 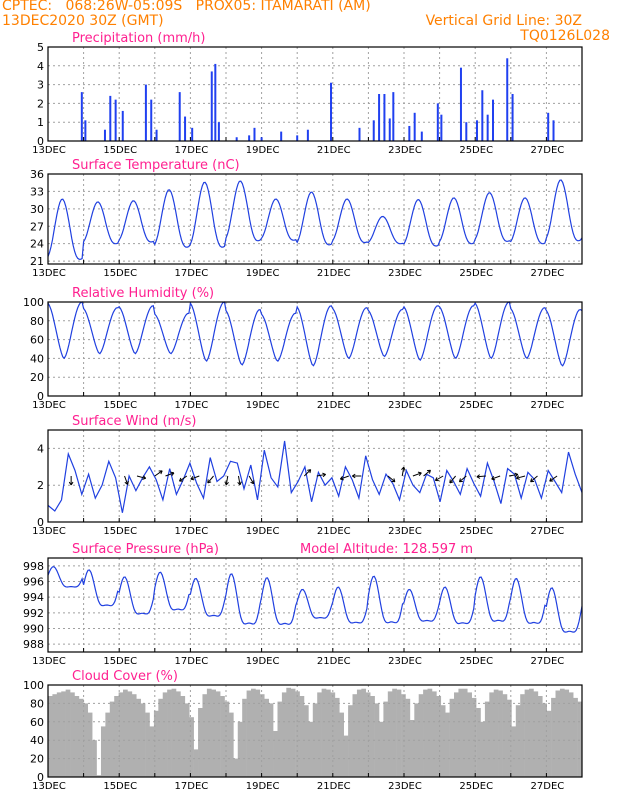 I want to click on y-tick-label: 20, so click(x=37, y=377).